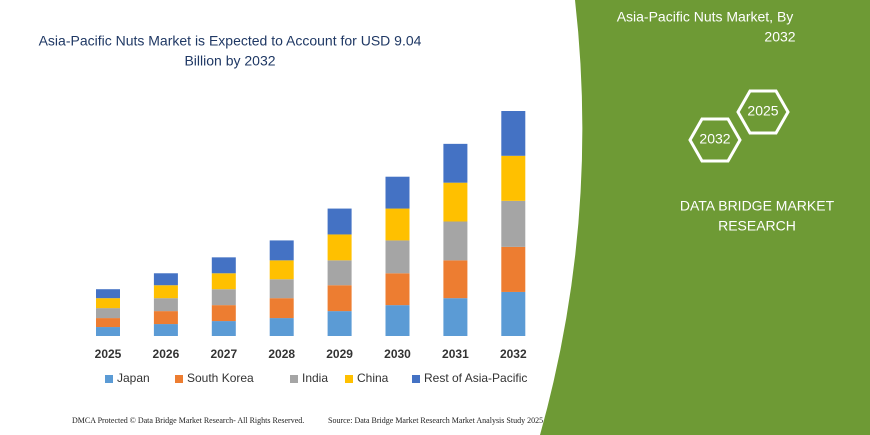 The width and height of the screenshot is (870, 435). What do you see at coordinates (757, 206) in the screenshot?
I see `brand: DATA BRIDGE MARKET` at bounding box center [757, 206].